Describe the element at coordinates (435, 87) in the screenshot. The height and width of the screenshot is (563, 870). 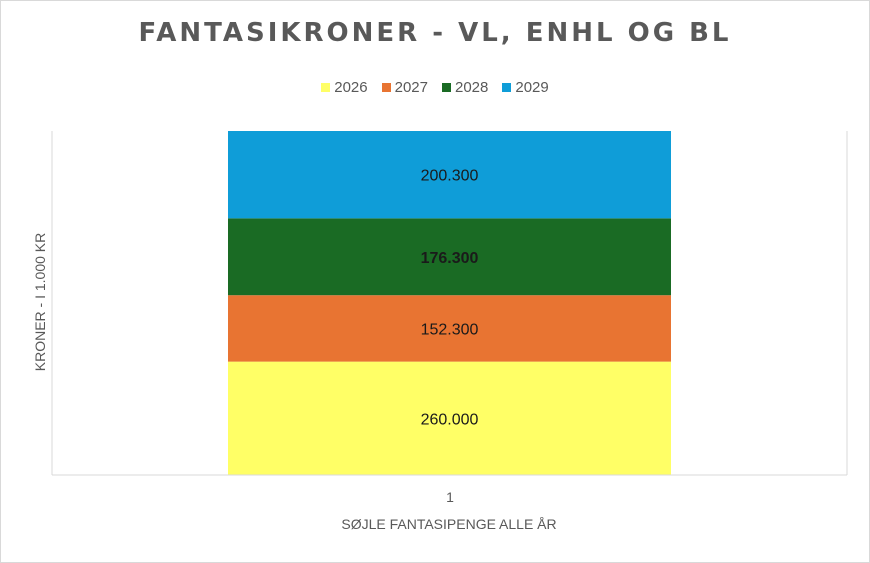
I see `legend: 2026 2027 2028 2029` at that location.